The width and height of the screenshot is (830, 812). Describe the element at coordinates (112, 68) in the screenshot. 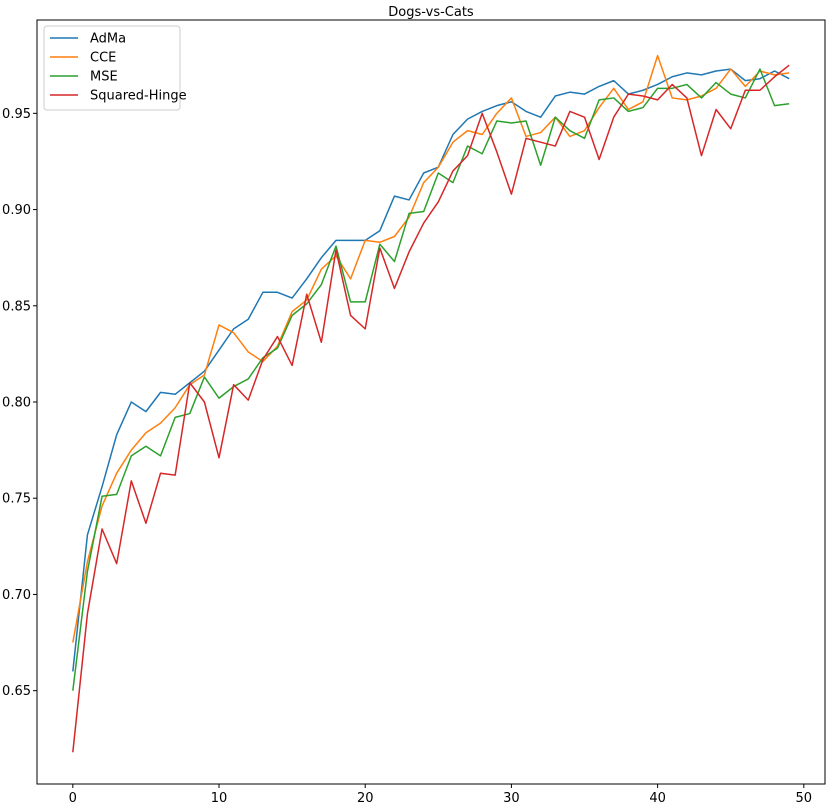

I see `legend-box` at that location.